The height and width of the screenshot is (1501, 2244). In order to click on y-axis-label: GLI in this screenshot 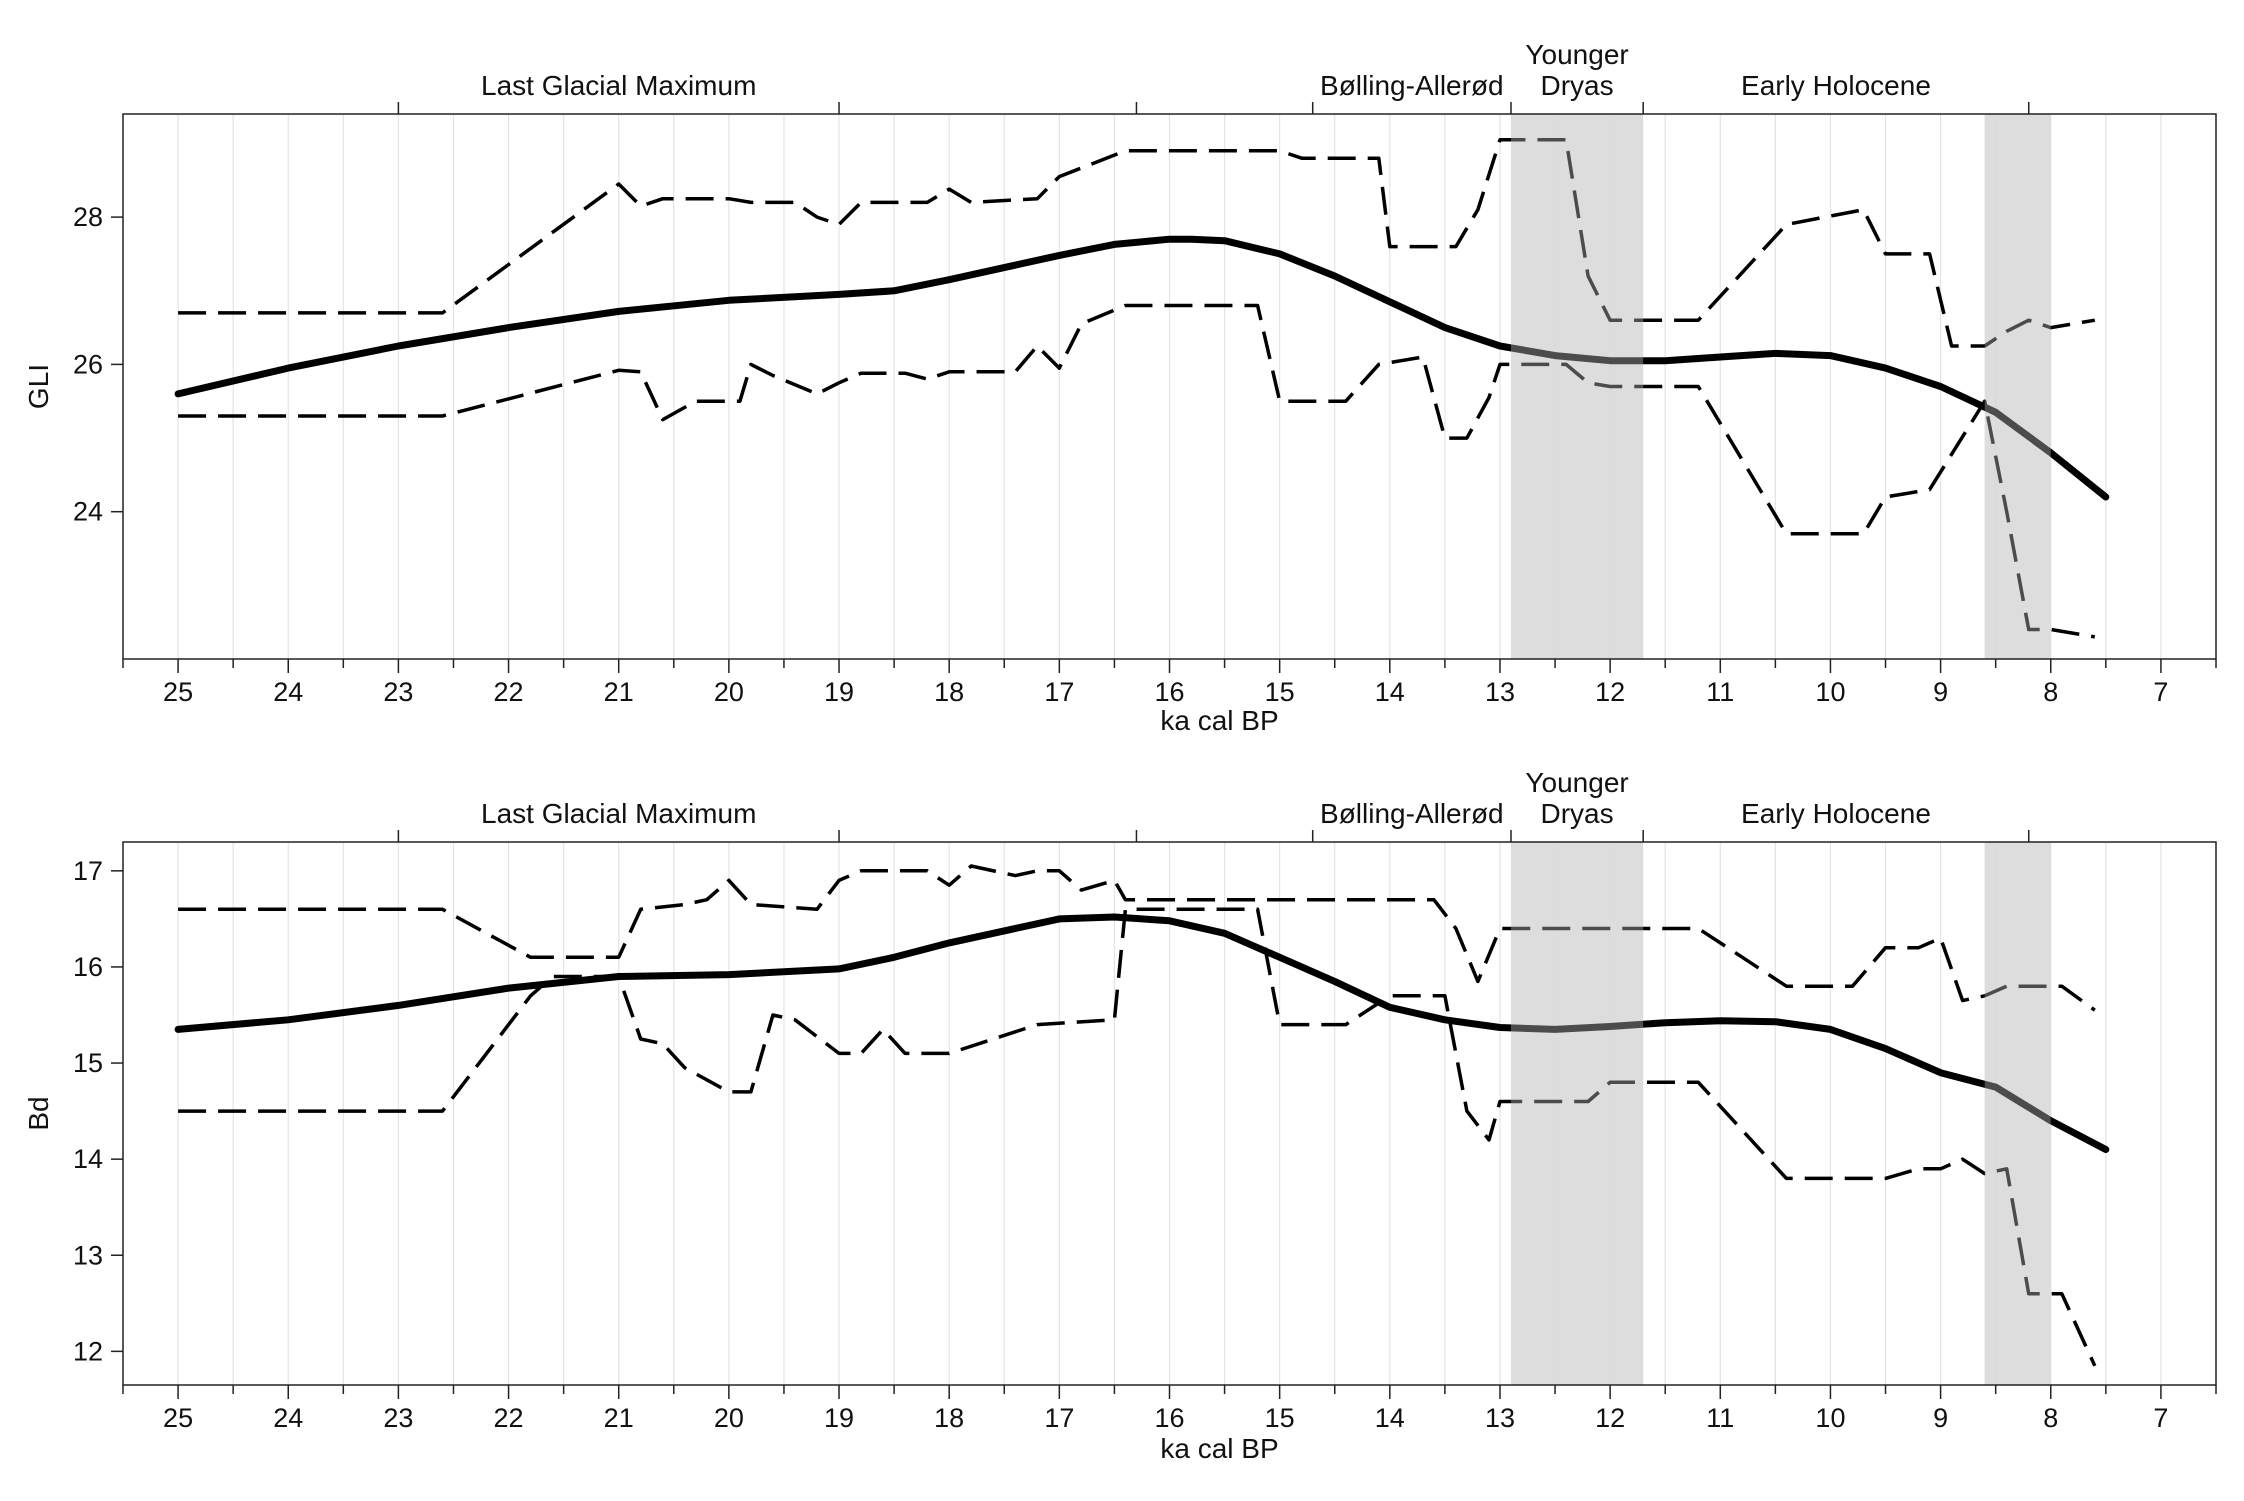, I will do `click(38, 386)`.